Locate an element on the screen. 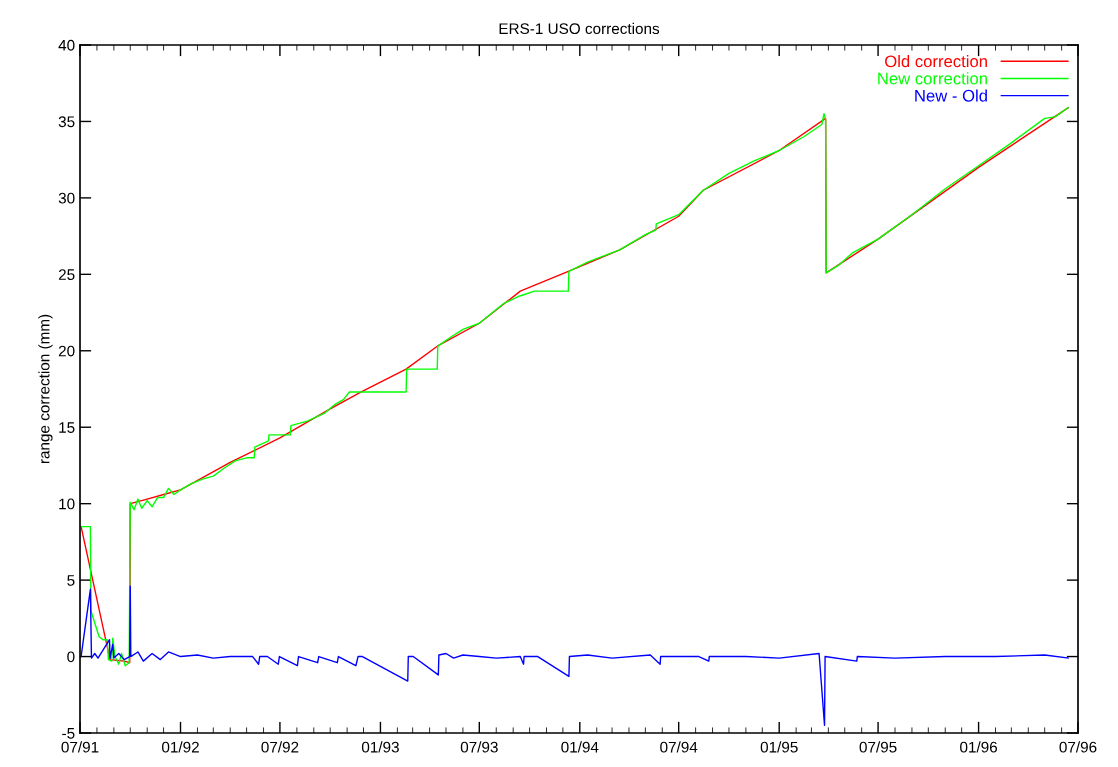 Image resolution: width=1118 pixels, height=767 pixels. legend-label: New correction is located at coordinates (932, 78).